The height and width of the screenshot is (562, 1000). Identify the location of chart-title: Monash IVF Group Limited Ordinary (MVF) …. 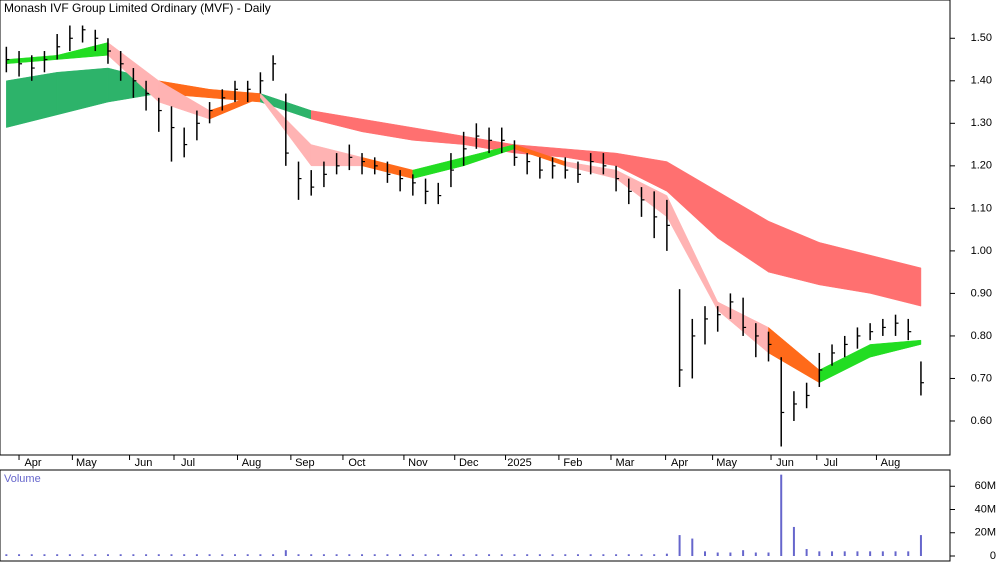
(137, 8).